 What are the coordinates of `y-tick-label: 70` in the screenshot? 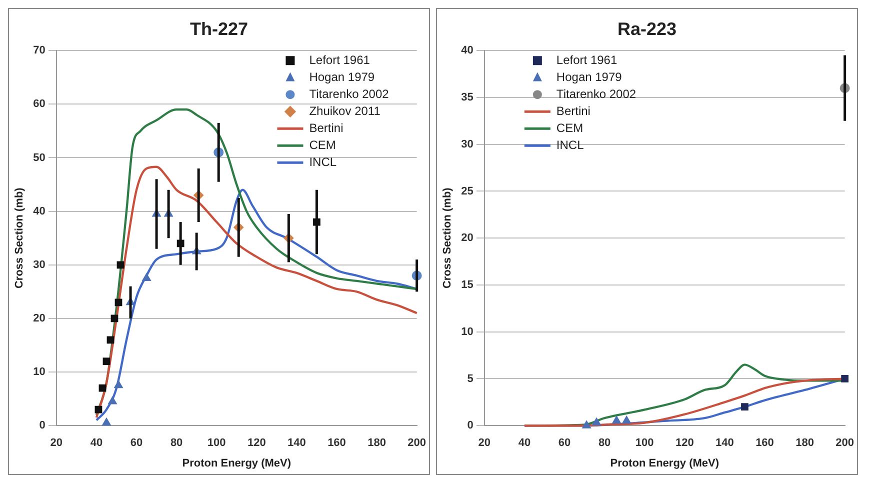 It's located at (39, 50).